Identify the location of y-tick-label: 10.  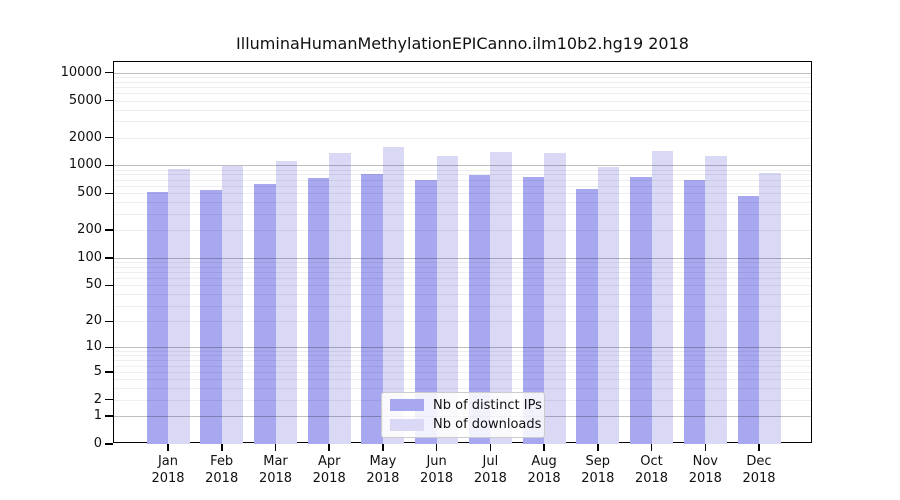
(93, 347).